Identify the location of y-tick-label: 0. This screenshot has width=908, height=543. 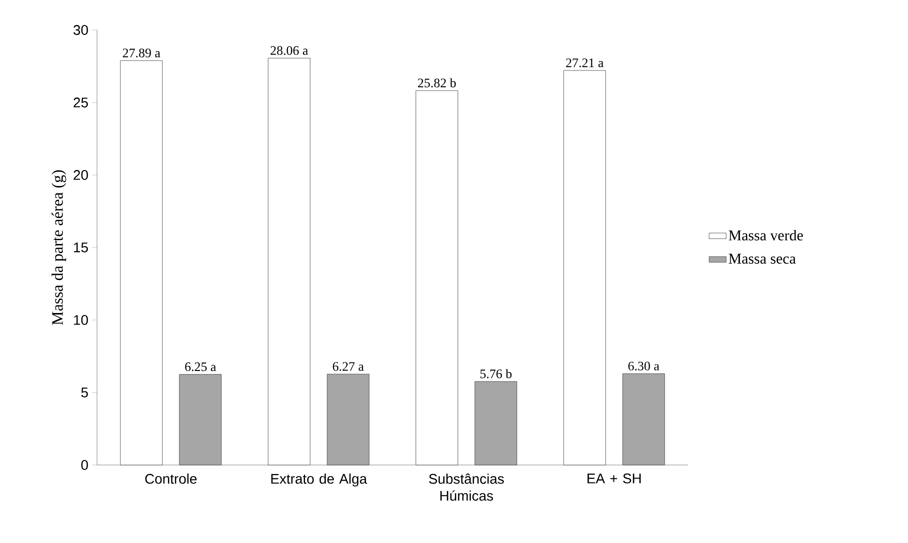
(84, 465).